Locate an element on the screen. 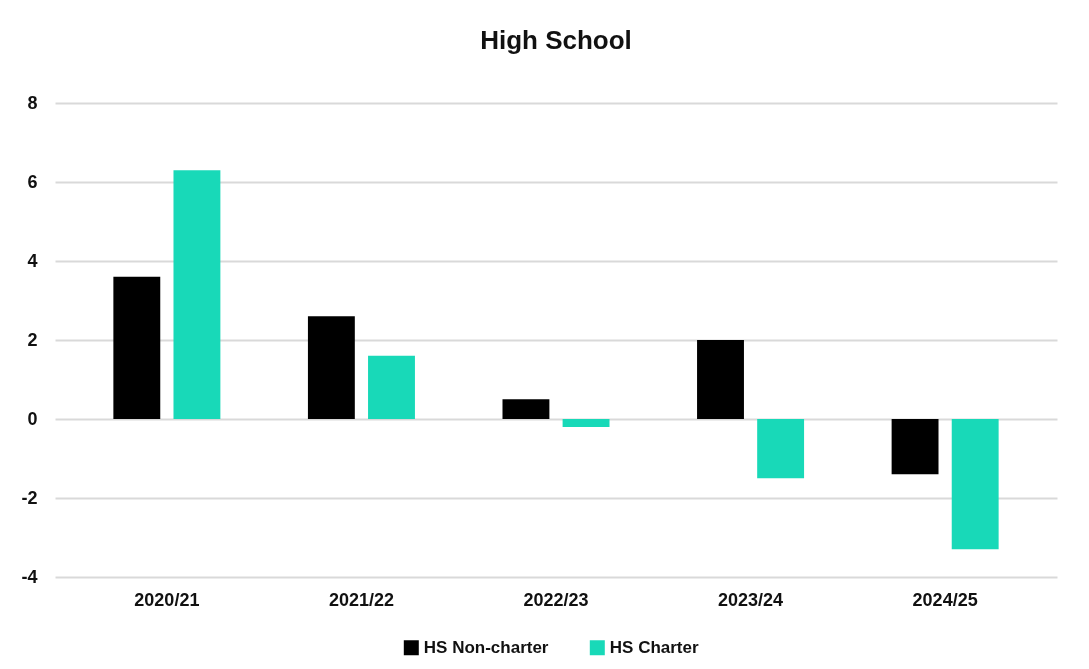 The width and height of the screenshot is (1089, 669). y-tick-label: -4 is located at coordinates (29, 576).